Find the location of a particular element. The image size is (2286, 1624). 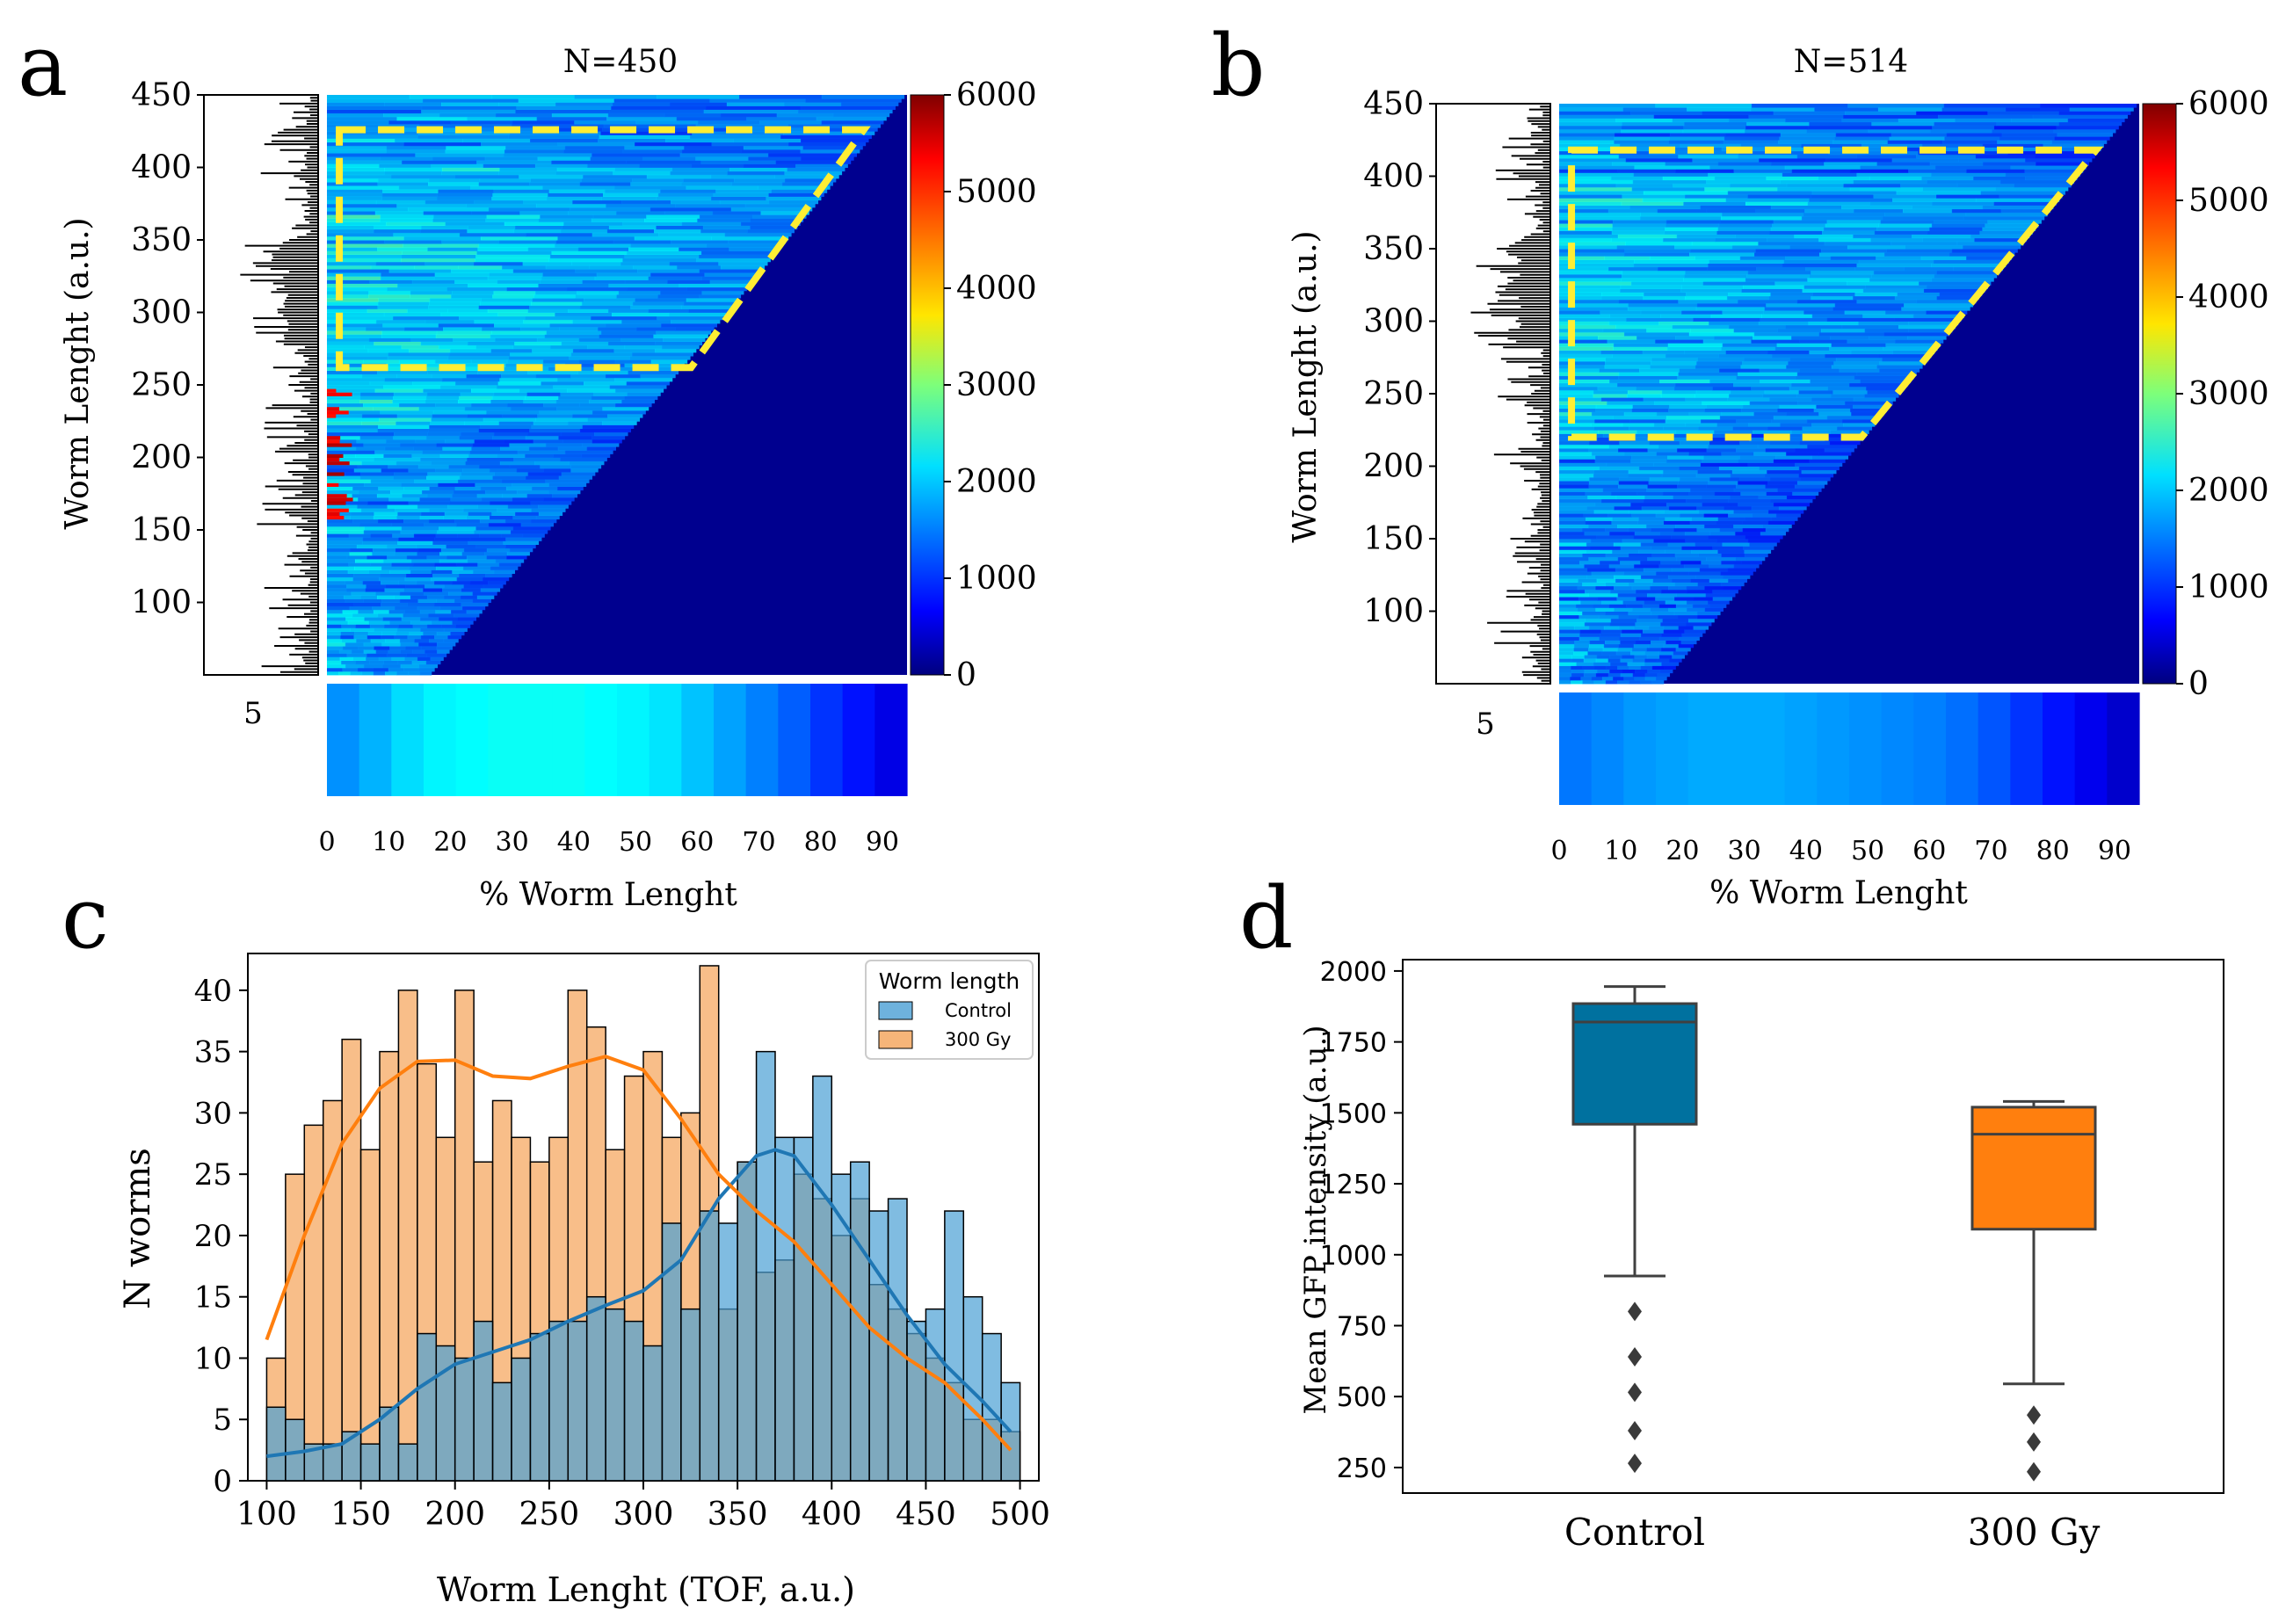

panel-letter-d: d is located at coordinates (1266, 919).